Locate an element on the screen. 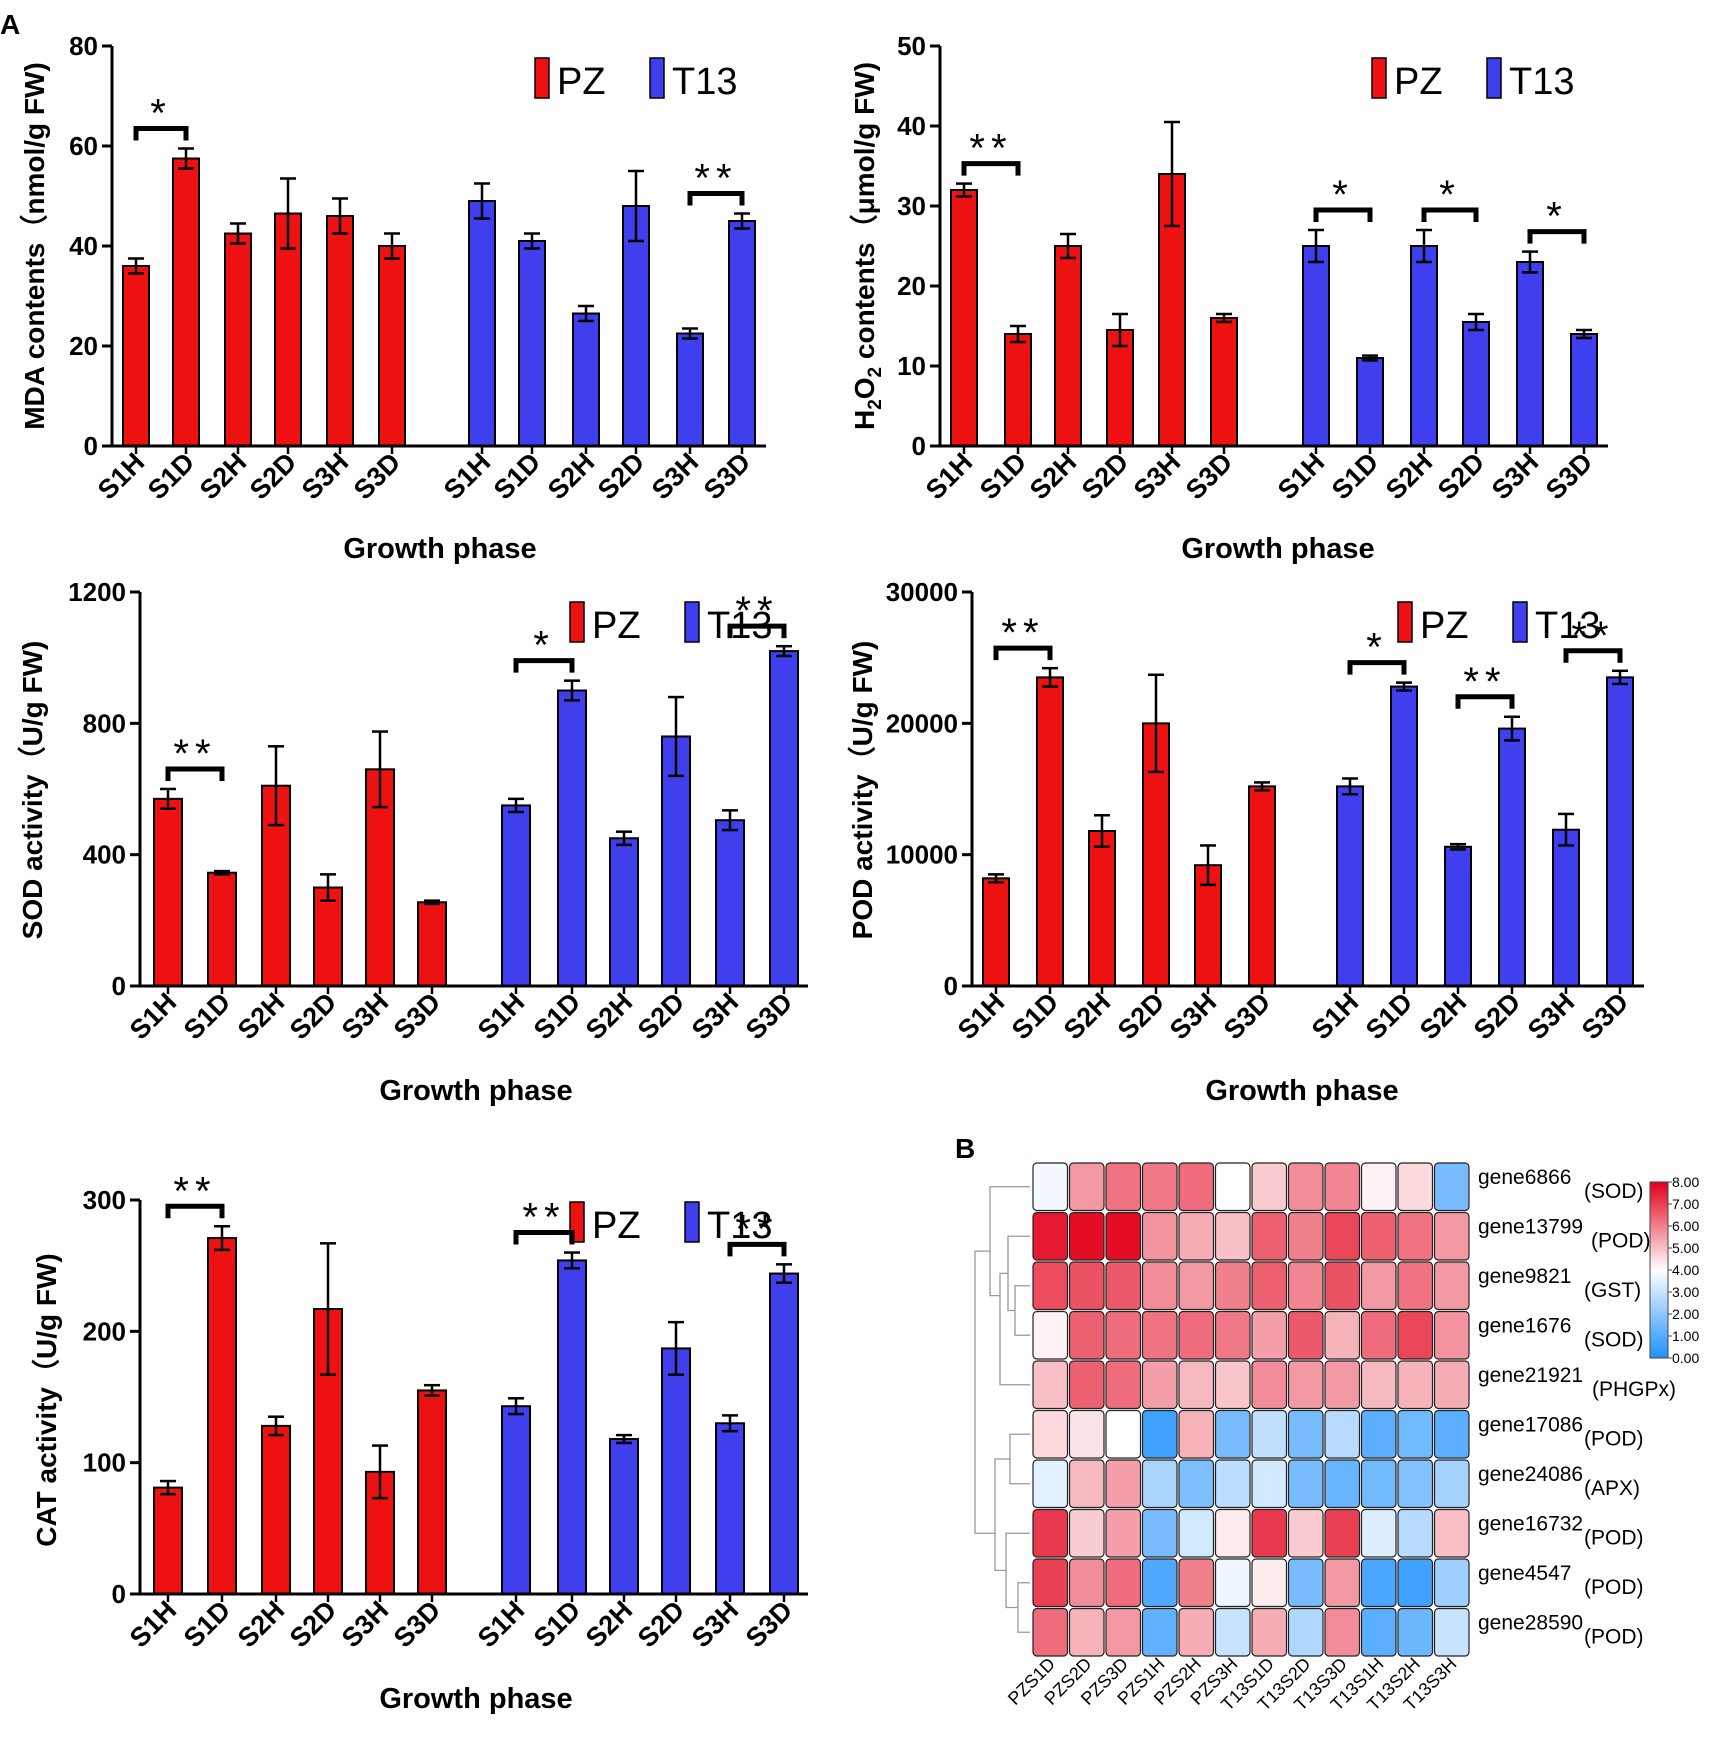 This screenshot has width=1721, height=1737. heatmap-cell-gene16732-pzs3h is located at coordinates (1232, 1533).